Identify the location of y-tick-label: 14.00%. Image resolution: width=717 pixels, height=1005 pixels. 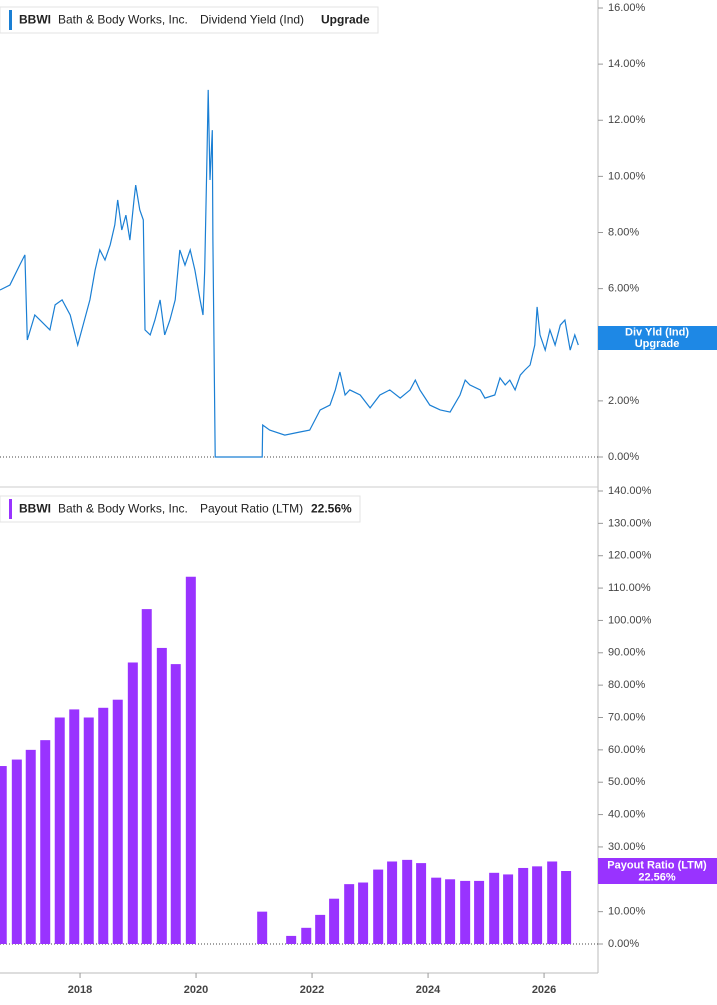
(627, 64).